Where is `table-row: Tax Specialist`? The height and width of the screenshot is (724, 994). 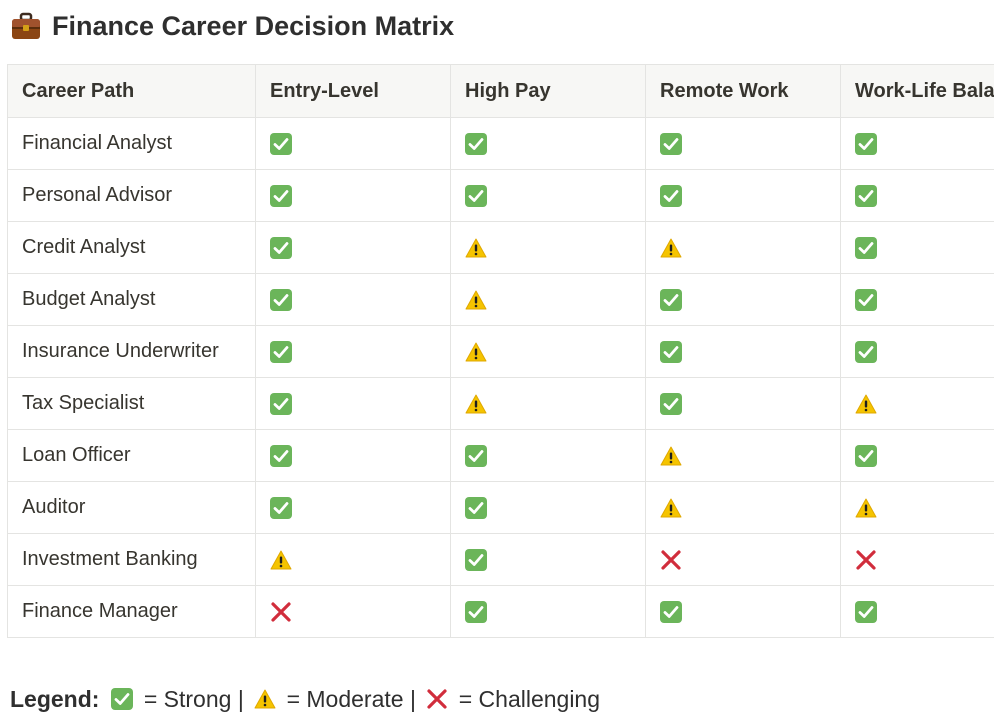
table-row: Tax Specialist is located at coordinates (500, 403).